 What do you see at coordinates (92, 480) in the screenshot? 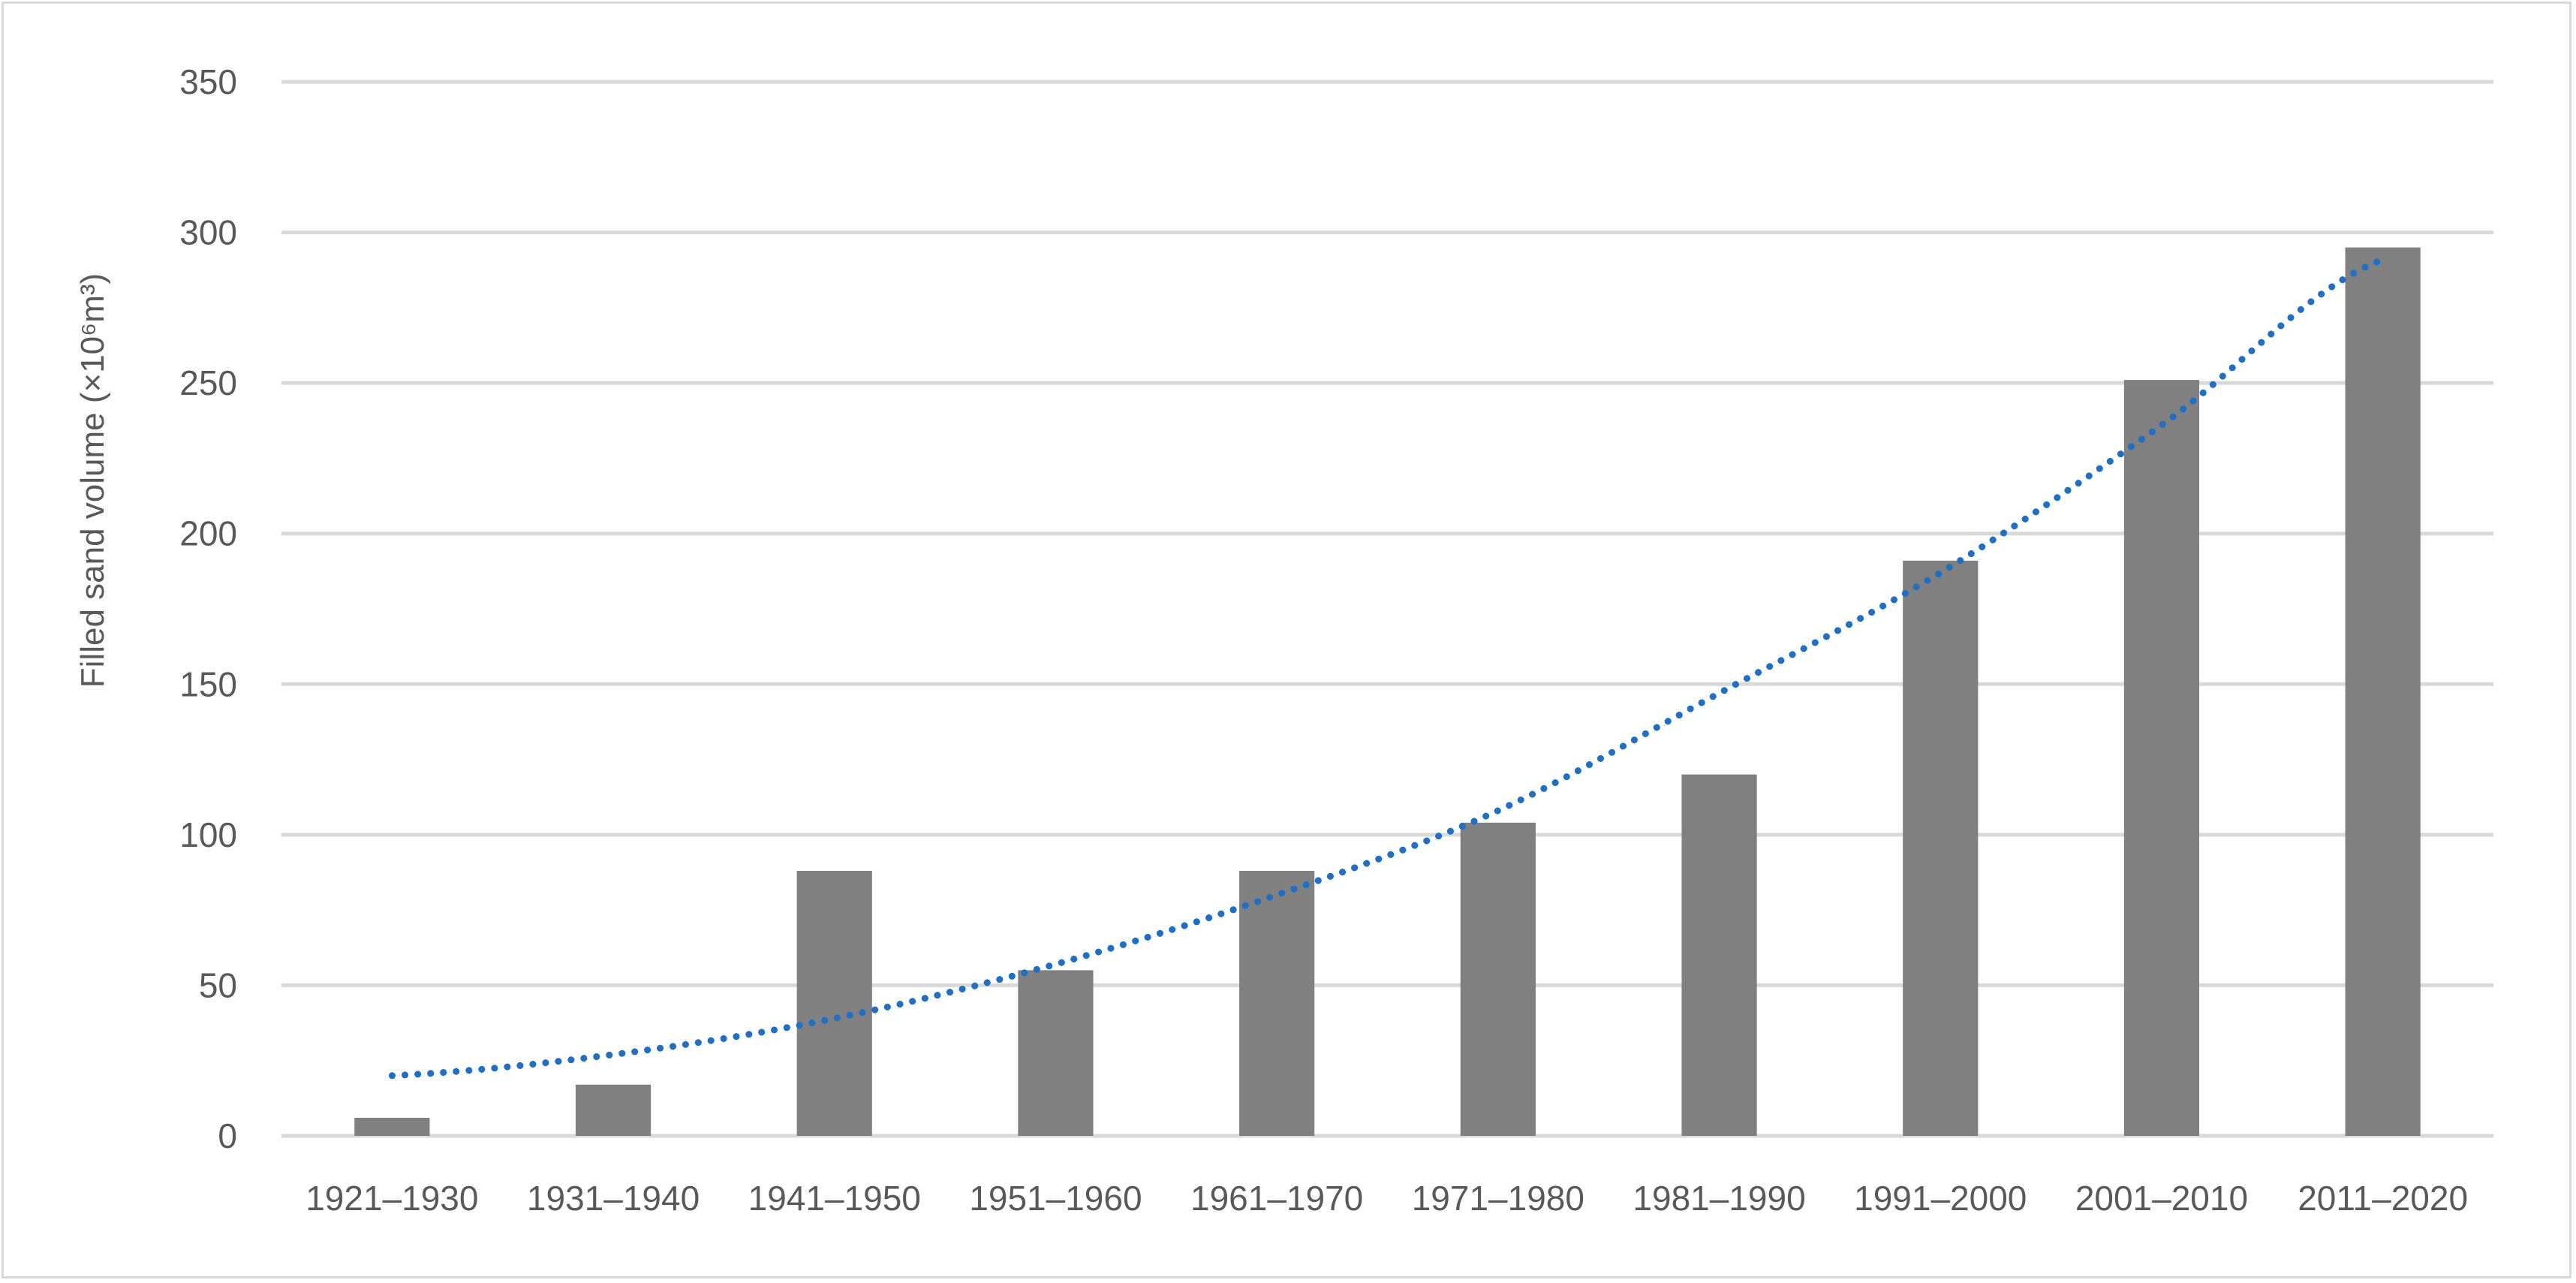
I see `y-axis-title: Filled sand volume (×10⁶m³)` at bounding box center [92, 480].